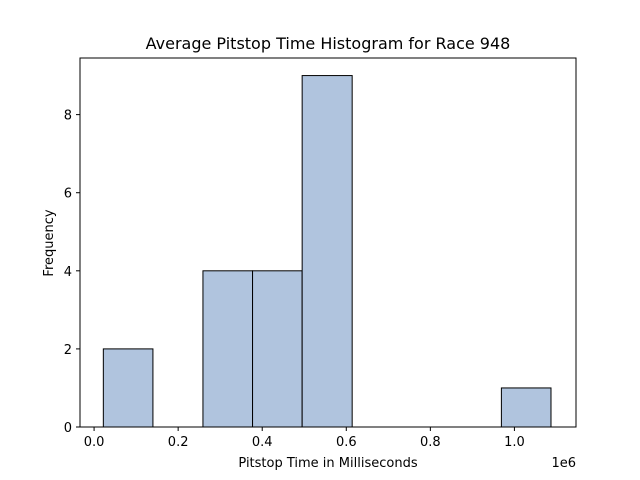 The height and width of the screenshot is (480, 640). I want to click on x-tick-label: 1.0, so click(514, 442).